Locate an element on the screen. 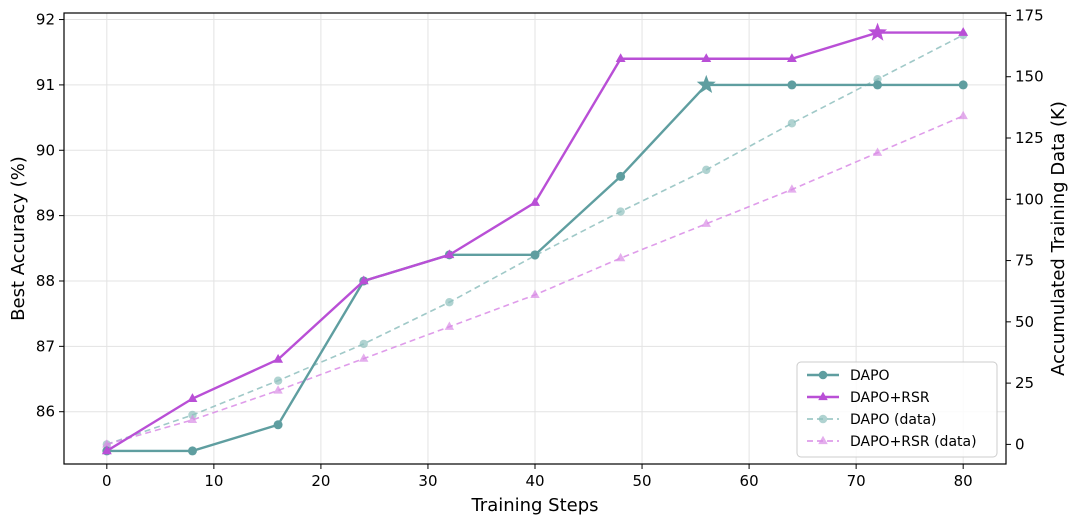  y-tick-label: 88 is located at coordinates (45, 281).